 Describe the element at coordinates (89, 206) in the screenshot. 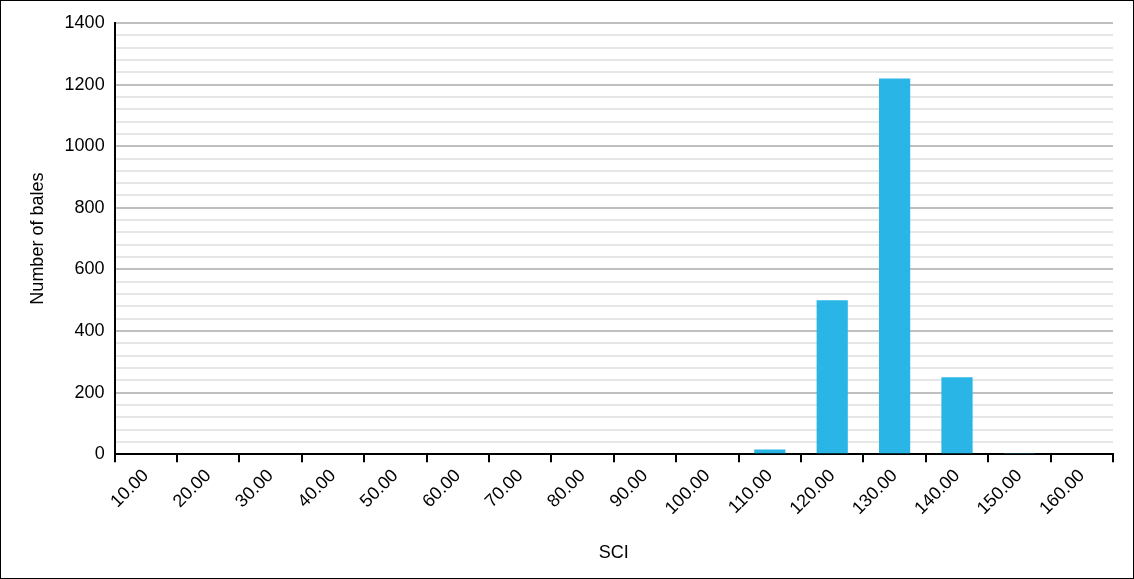

I see `y-tick-label: 800` at that location.